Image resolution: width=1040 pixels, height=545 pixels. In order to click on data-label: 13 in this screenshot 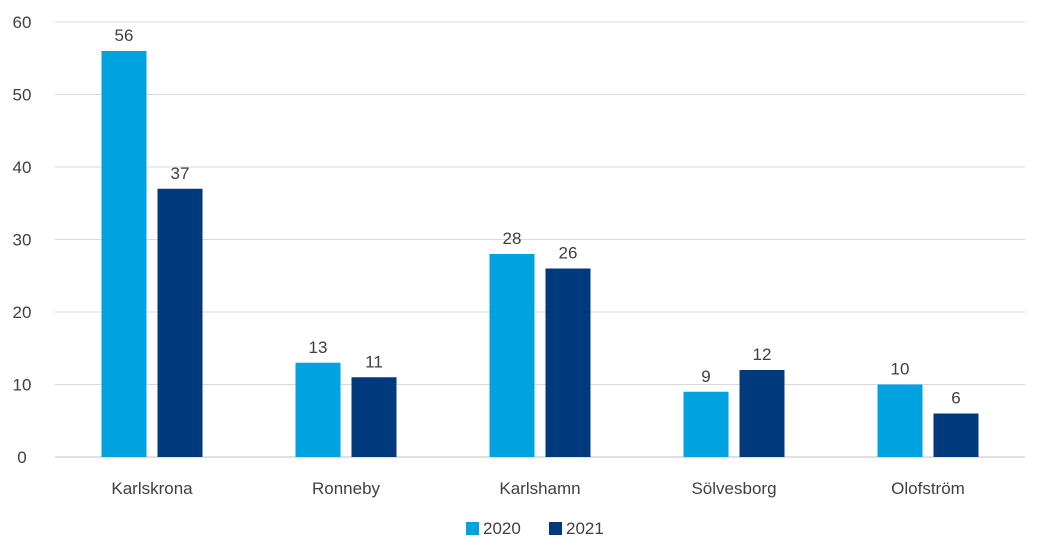, I will do `click(318, 347)`.